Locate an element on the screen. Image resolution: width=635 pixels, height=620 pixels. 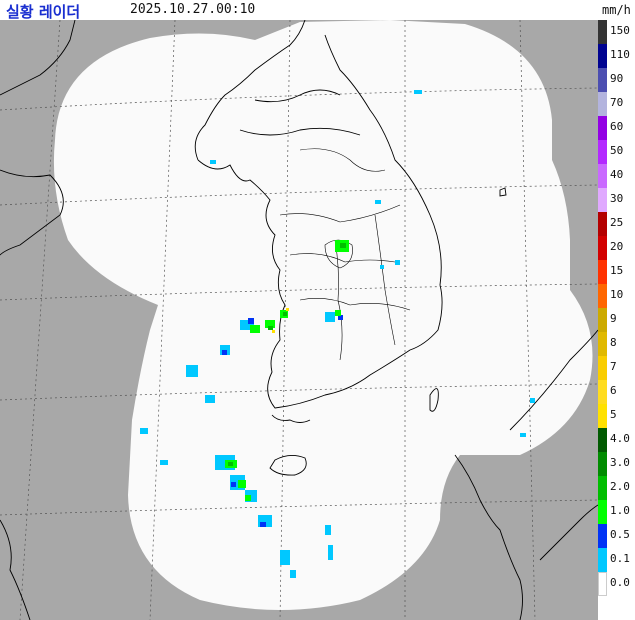
legend-label: 30 is located at coordinates (617, 198).